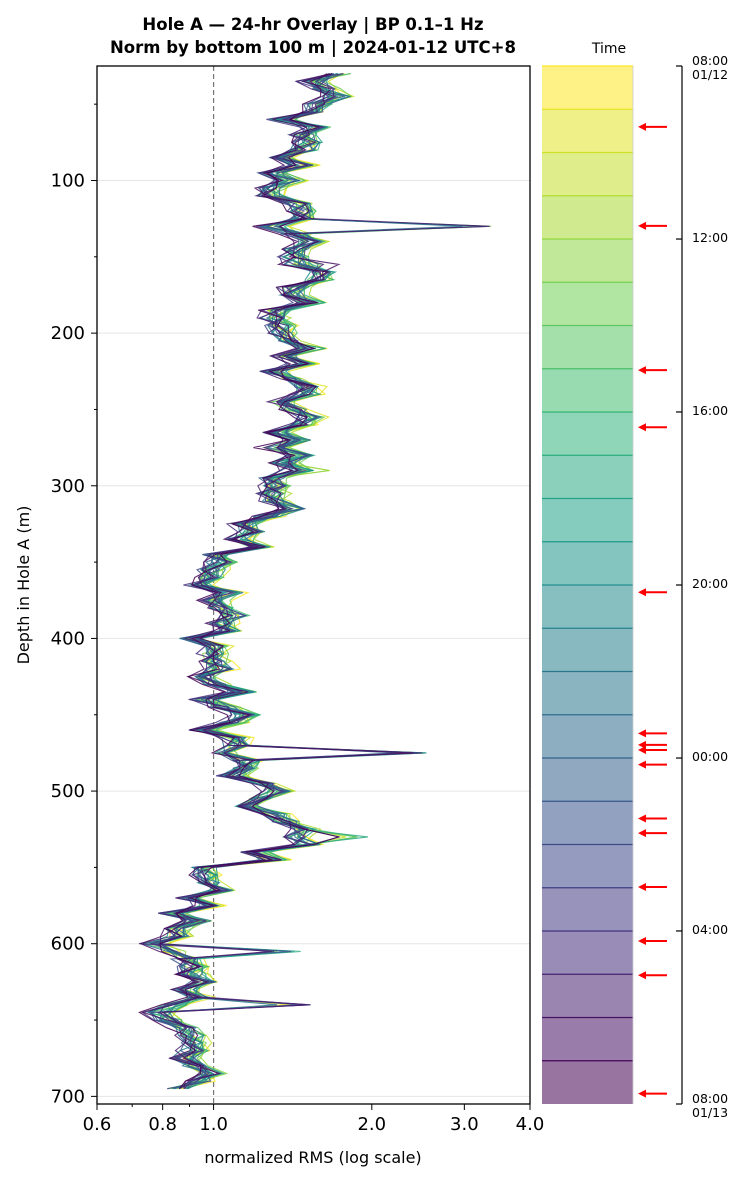 The image size is (750, 1181). I want to click on time-tick-label: 12:00, so click(710, 237).